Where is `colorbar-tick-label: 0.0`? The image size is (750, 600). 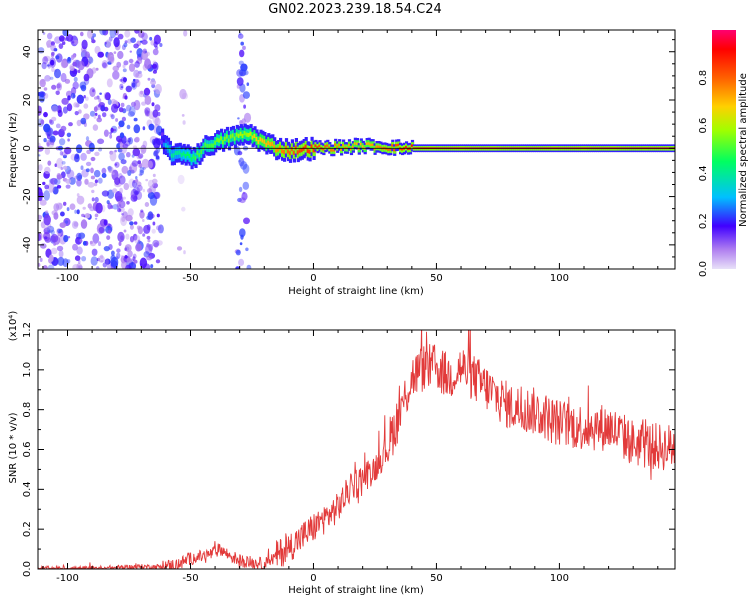 colorbar-tick-label: 0.0 is located at coordinates (703, 269).